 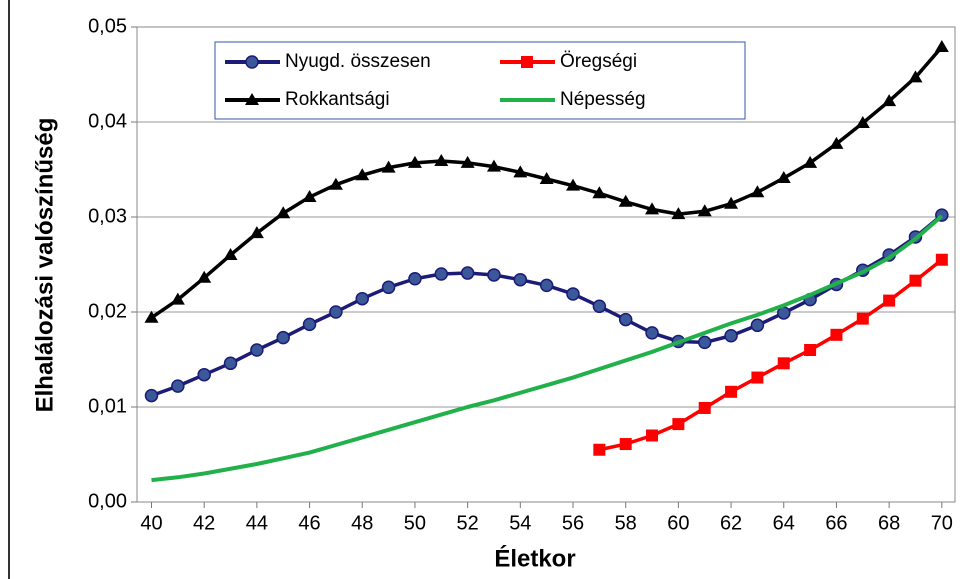 I want to click on legend-label: Népesség, so click(x=603, y=99).